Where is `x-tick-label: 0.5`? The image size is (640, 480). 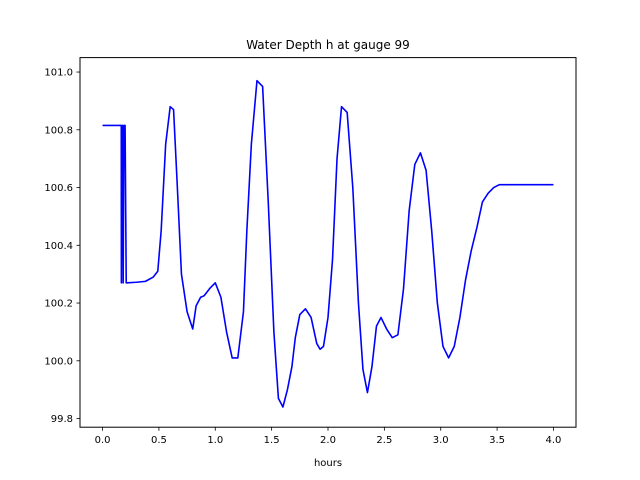 x-tick-label: 0.5 is located at coordinates (159, 440).